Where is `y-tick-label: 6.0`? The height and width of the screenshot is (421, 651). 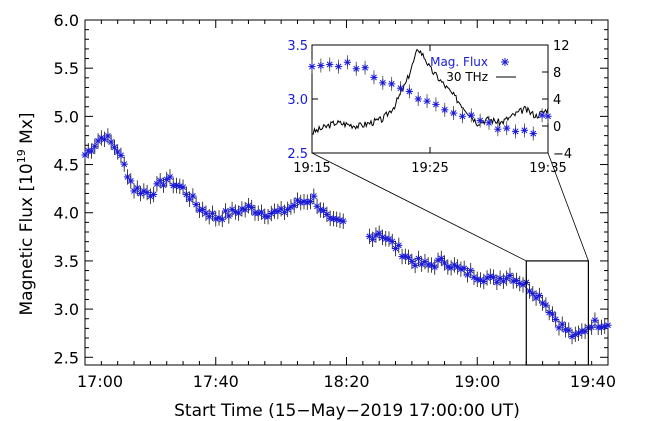 y-tick-label: 6.0 is located at coordinates (66, 20).